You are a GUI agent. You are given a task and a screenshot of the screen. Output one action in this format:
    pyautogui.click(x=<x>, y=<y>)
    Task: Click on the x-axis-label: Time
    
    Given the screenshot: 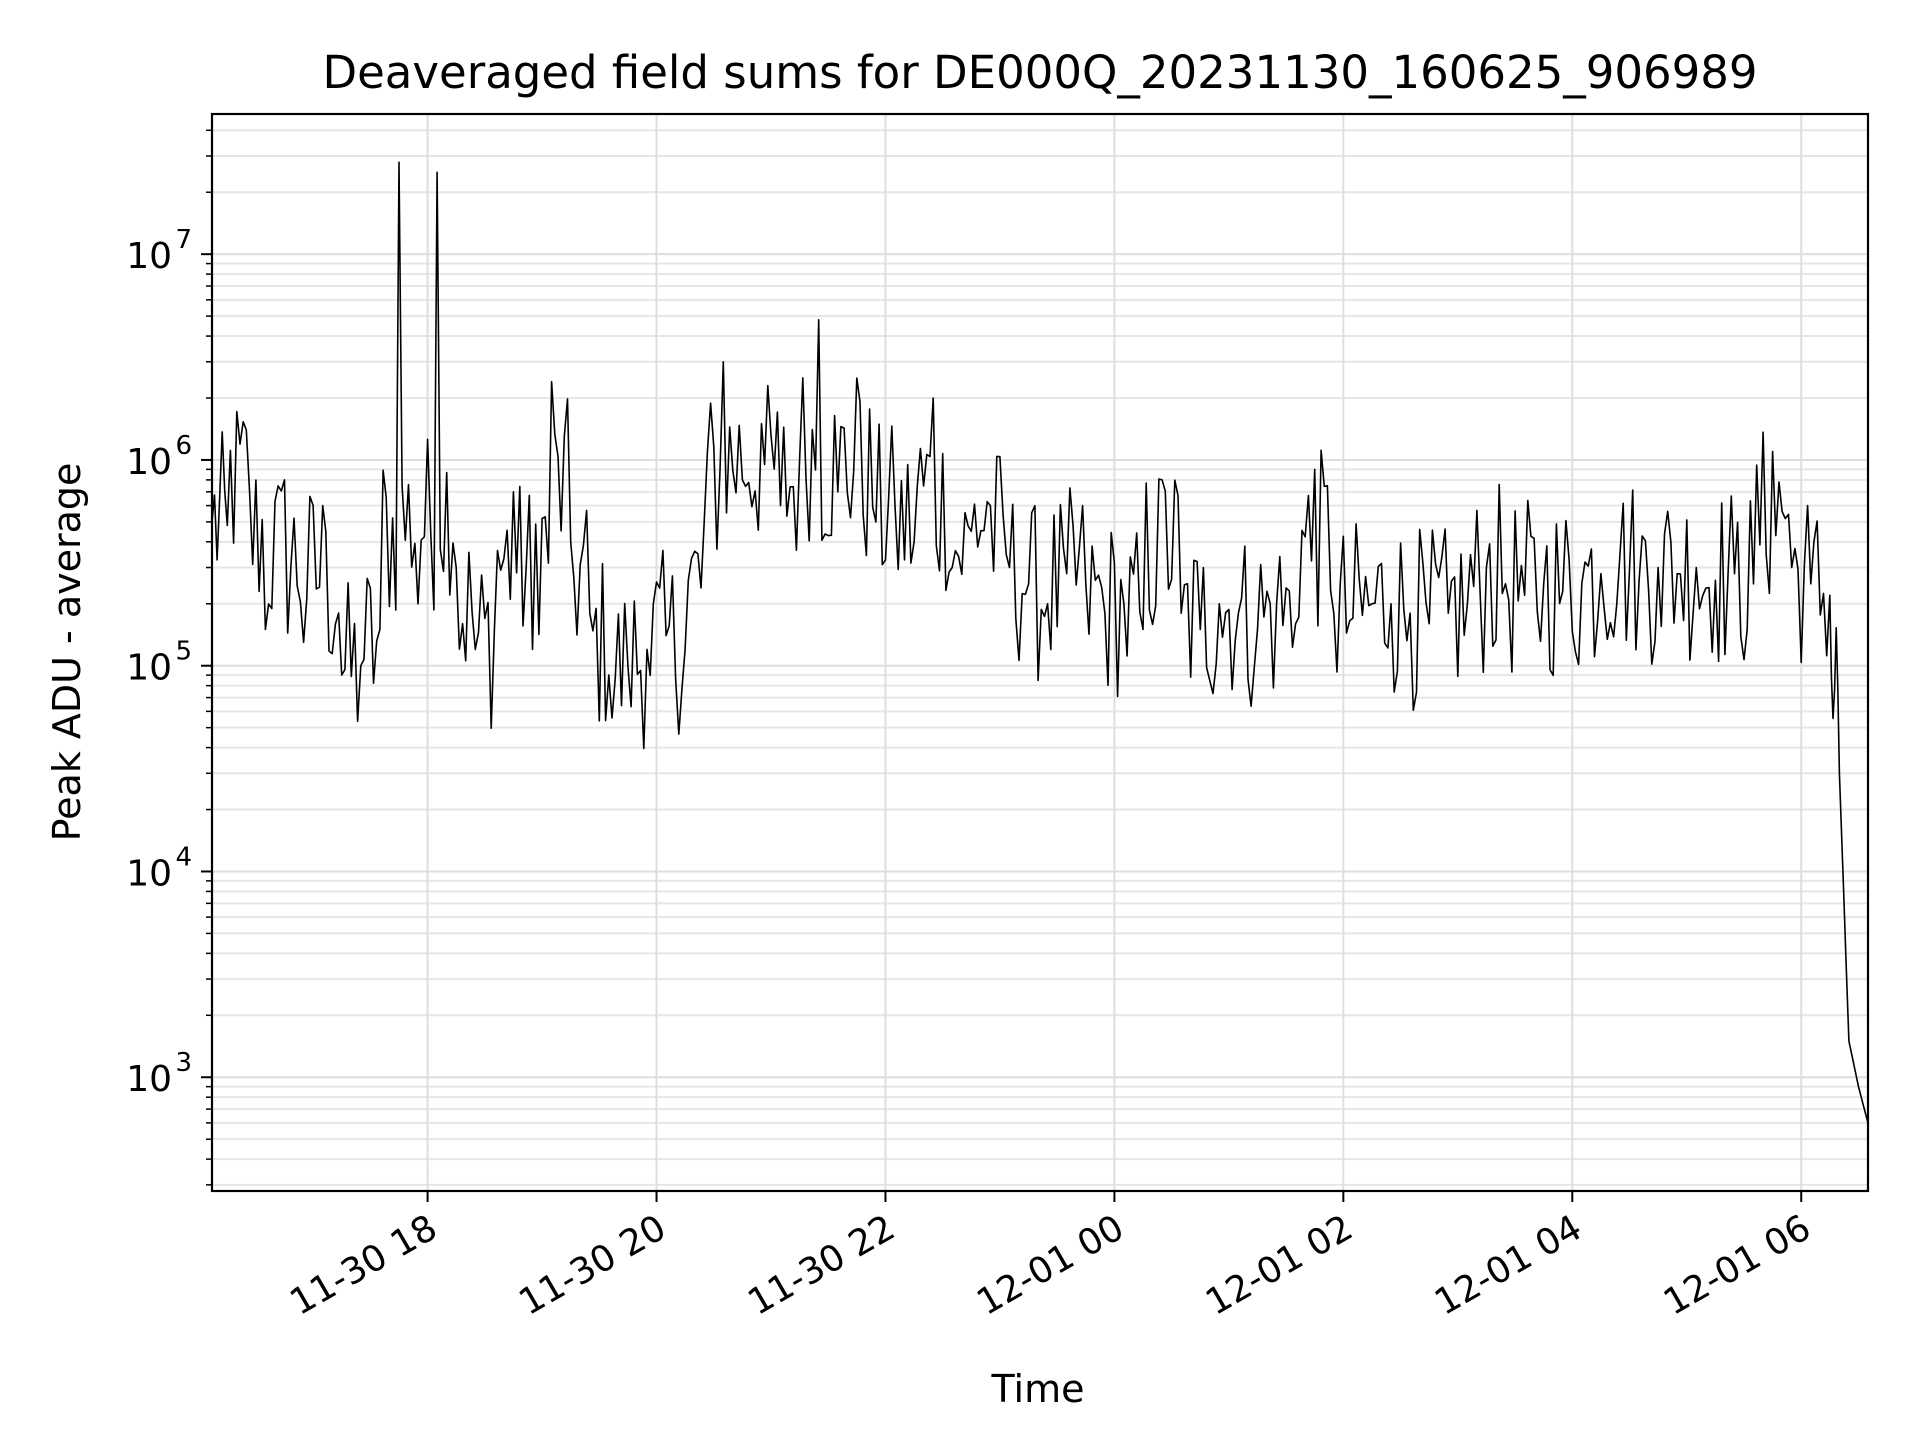 What is the action you would take?
    pyautogui.click(x=1038, y=1389)
    